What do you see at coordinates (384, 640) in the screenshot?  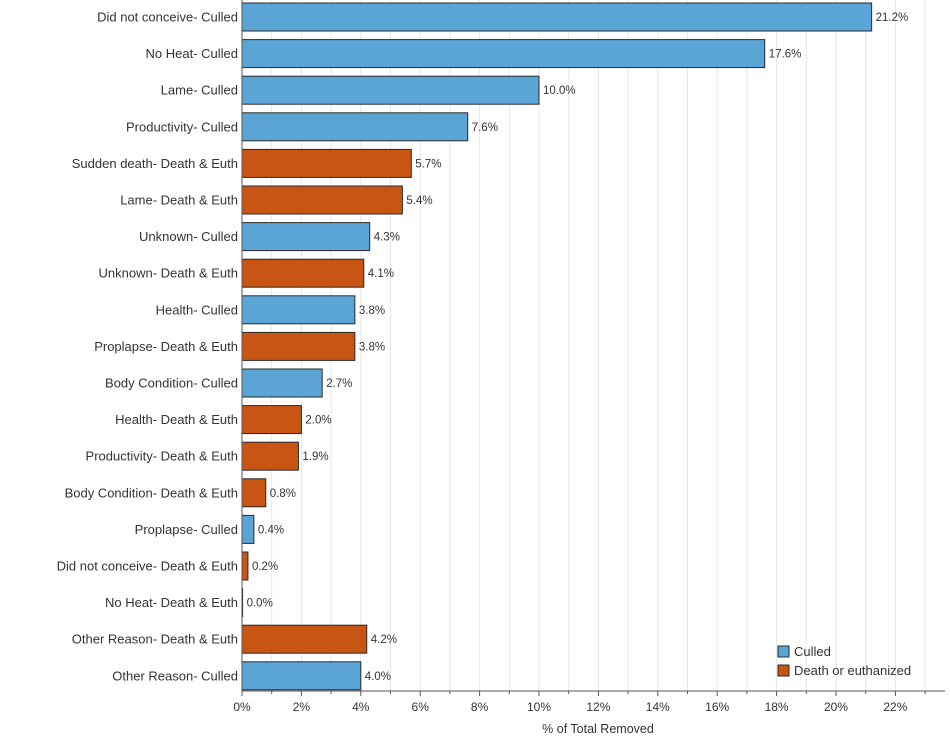 I see `data-label: 4.2%` at bounding box center [384, 640].